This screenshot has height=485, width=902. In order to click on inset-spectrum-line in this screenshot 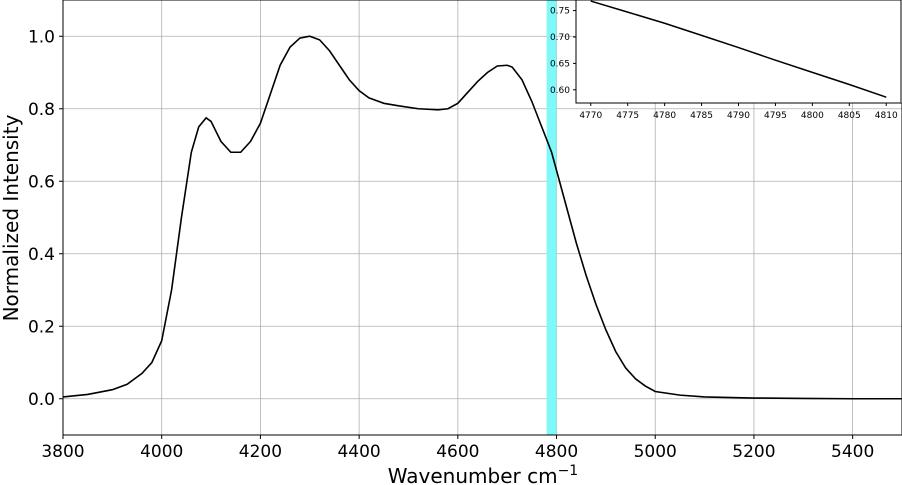, I will do `click(738, 49)`.